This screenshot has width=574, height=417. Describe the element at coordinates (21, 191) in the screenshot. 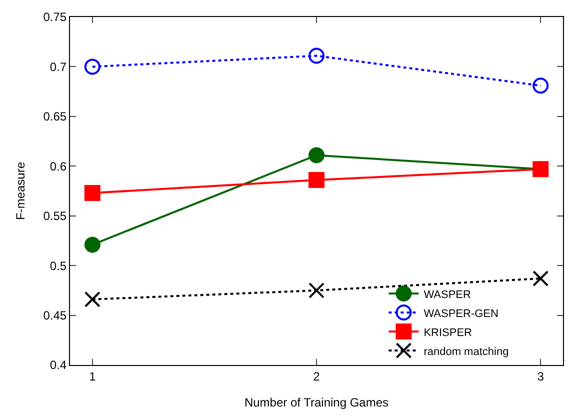

I see `y-axis-title: F-measure` at that location.